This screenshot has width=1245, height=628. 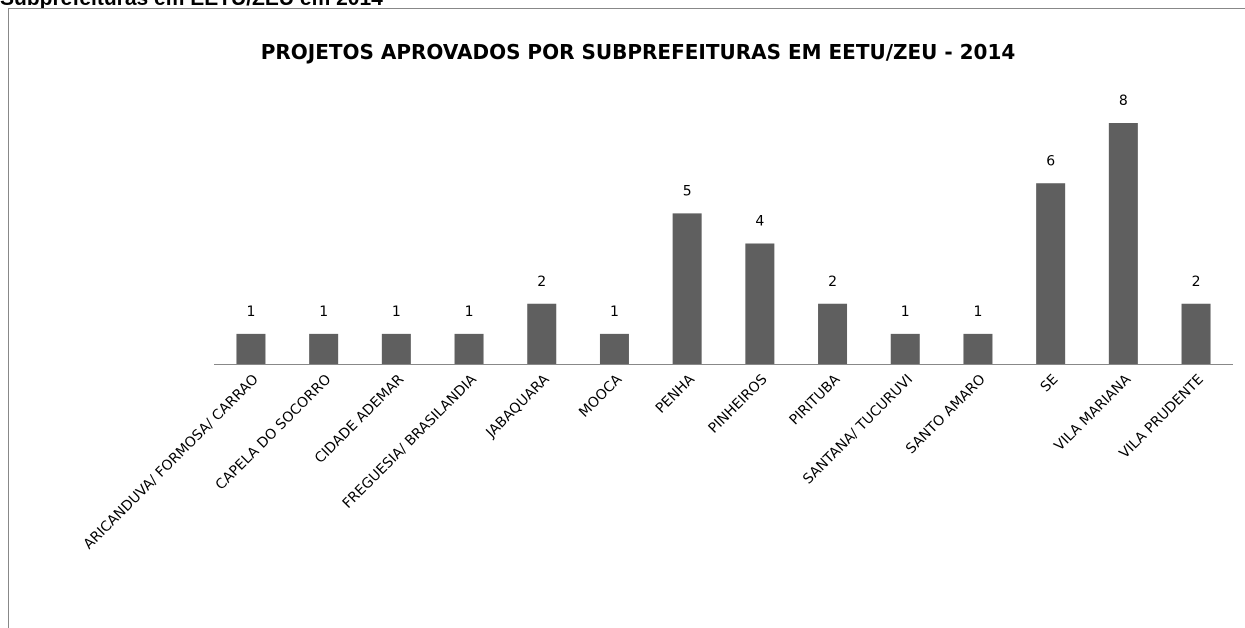 I want to click on data-label: 8, so click(x=1123, y=101).